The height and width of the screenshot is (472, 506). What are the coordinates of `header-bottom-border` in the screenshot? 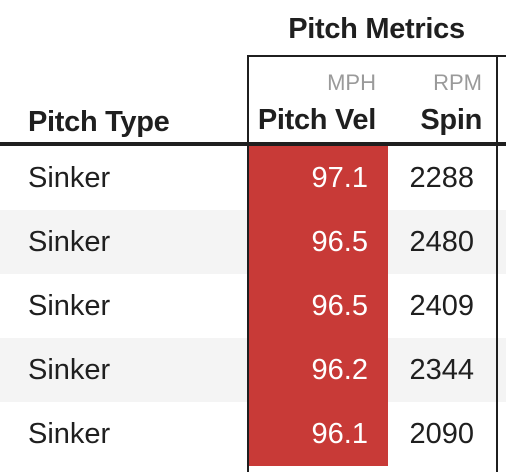 It's located at (253, 144).